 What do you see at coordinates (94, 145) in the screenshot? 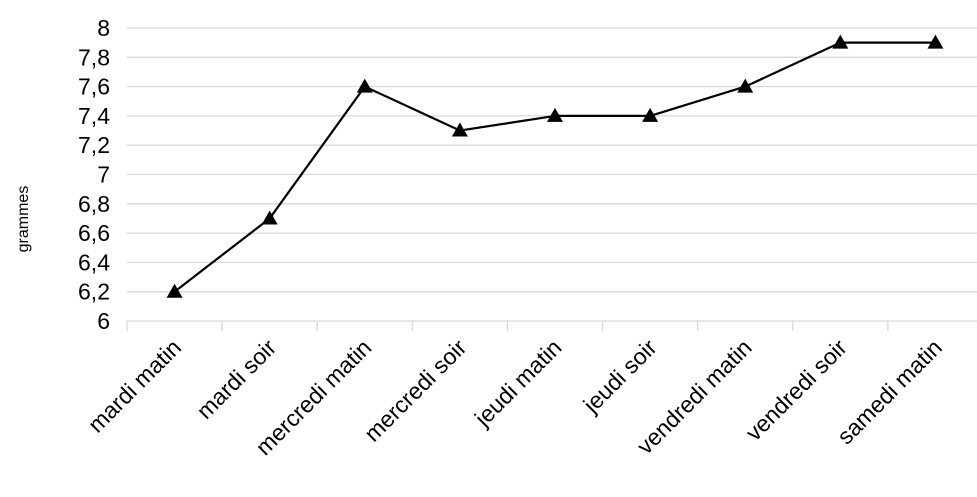
I see `y-tick-label: 7,2` at bounding box center [94, 145].